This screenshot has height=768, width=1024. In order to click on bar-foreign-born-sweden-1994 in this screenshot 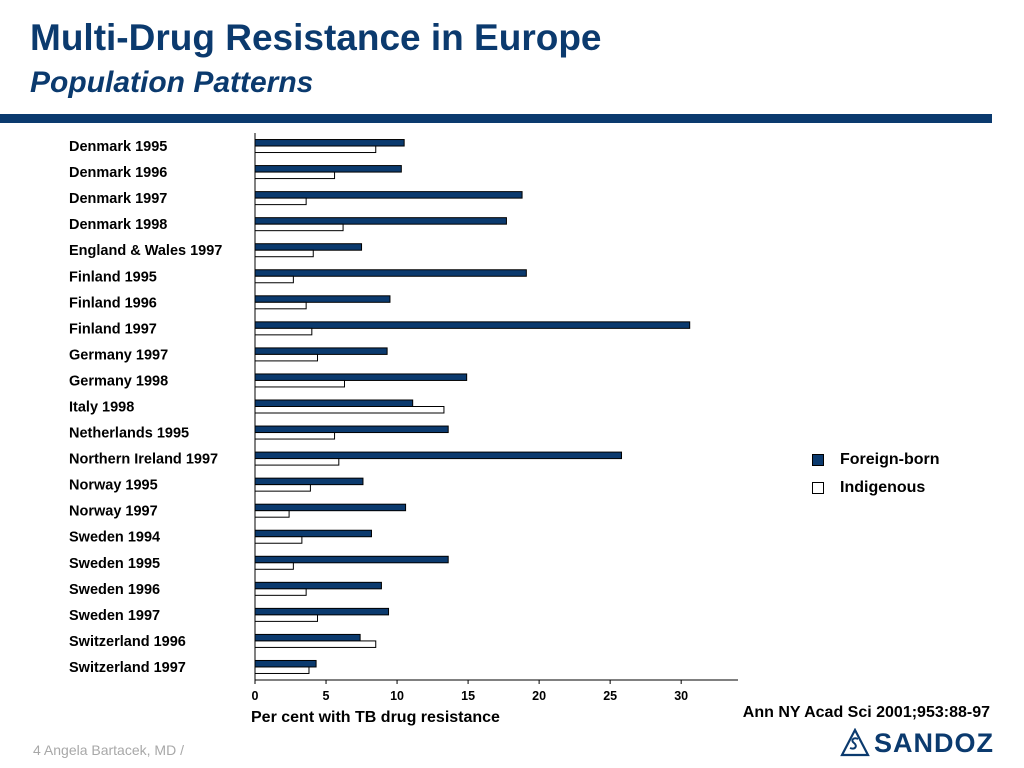, I will do `click(313, 533)`.